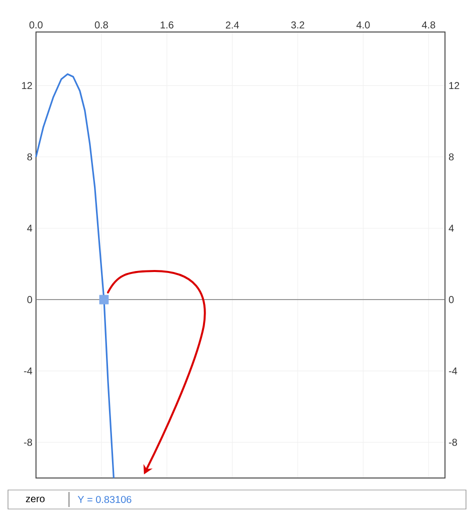  I want to click on y2-tick-label: -4, so click(453, 371).